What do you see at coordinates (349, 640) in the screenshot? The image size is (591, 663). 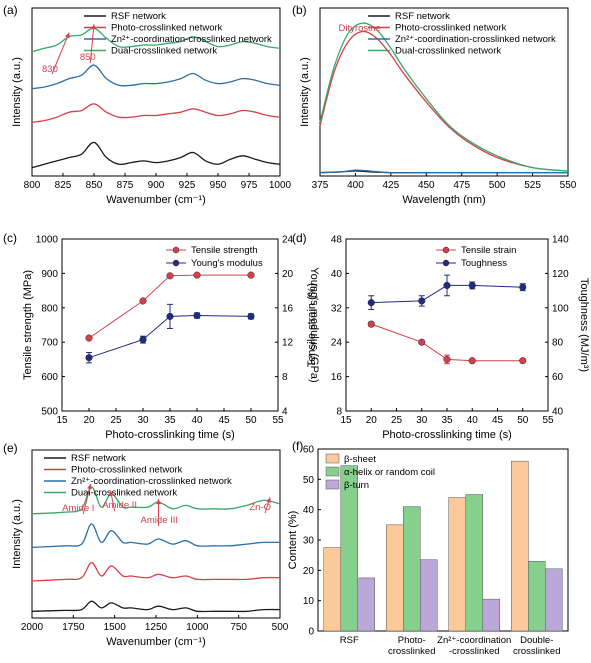 I see `category-label: RSF` at bounding box center [349, 640].